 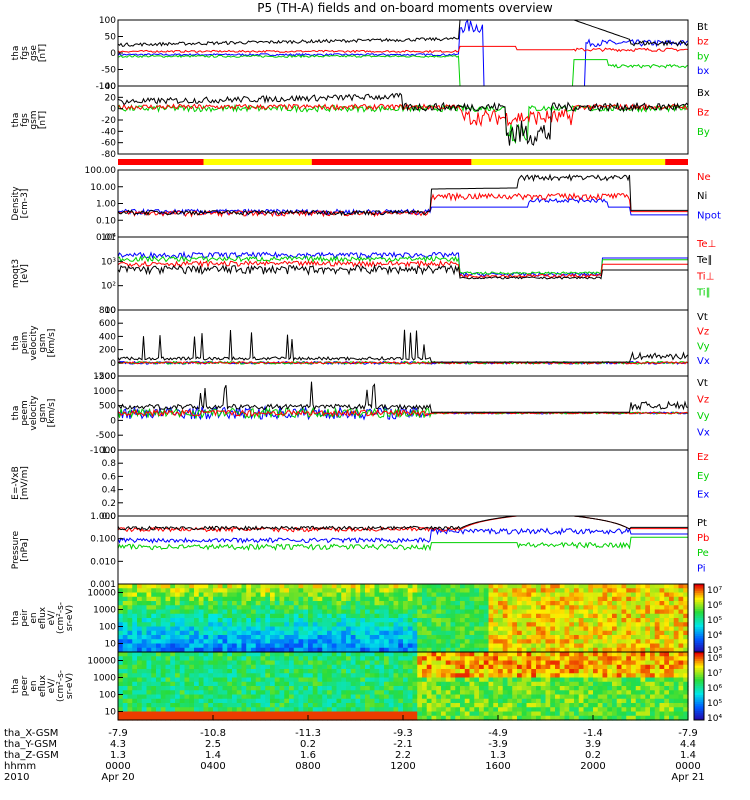 What do you see at coordinates (117, 766) in the screenshot?
I see `ephemeris-value: 0000` at bounding box center [117, 766].